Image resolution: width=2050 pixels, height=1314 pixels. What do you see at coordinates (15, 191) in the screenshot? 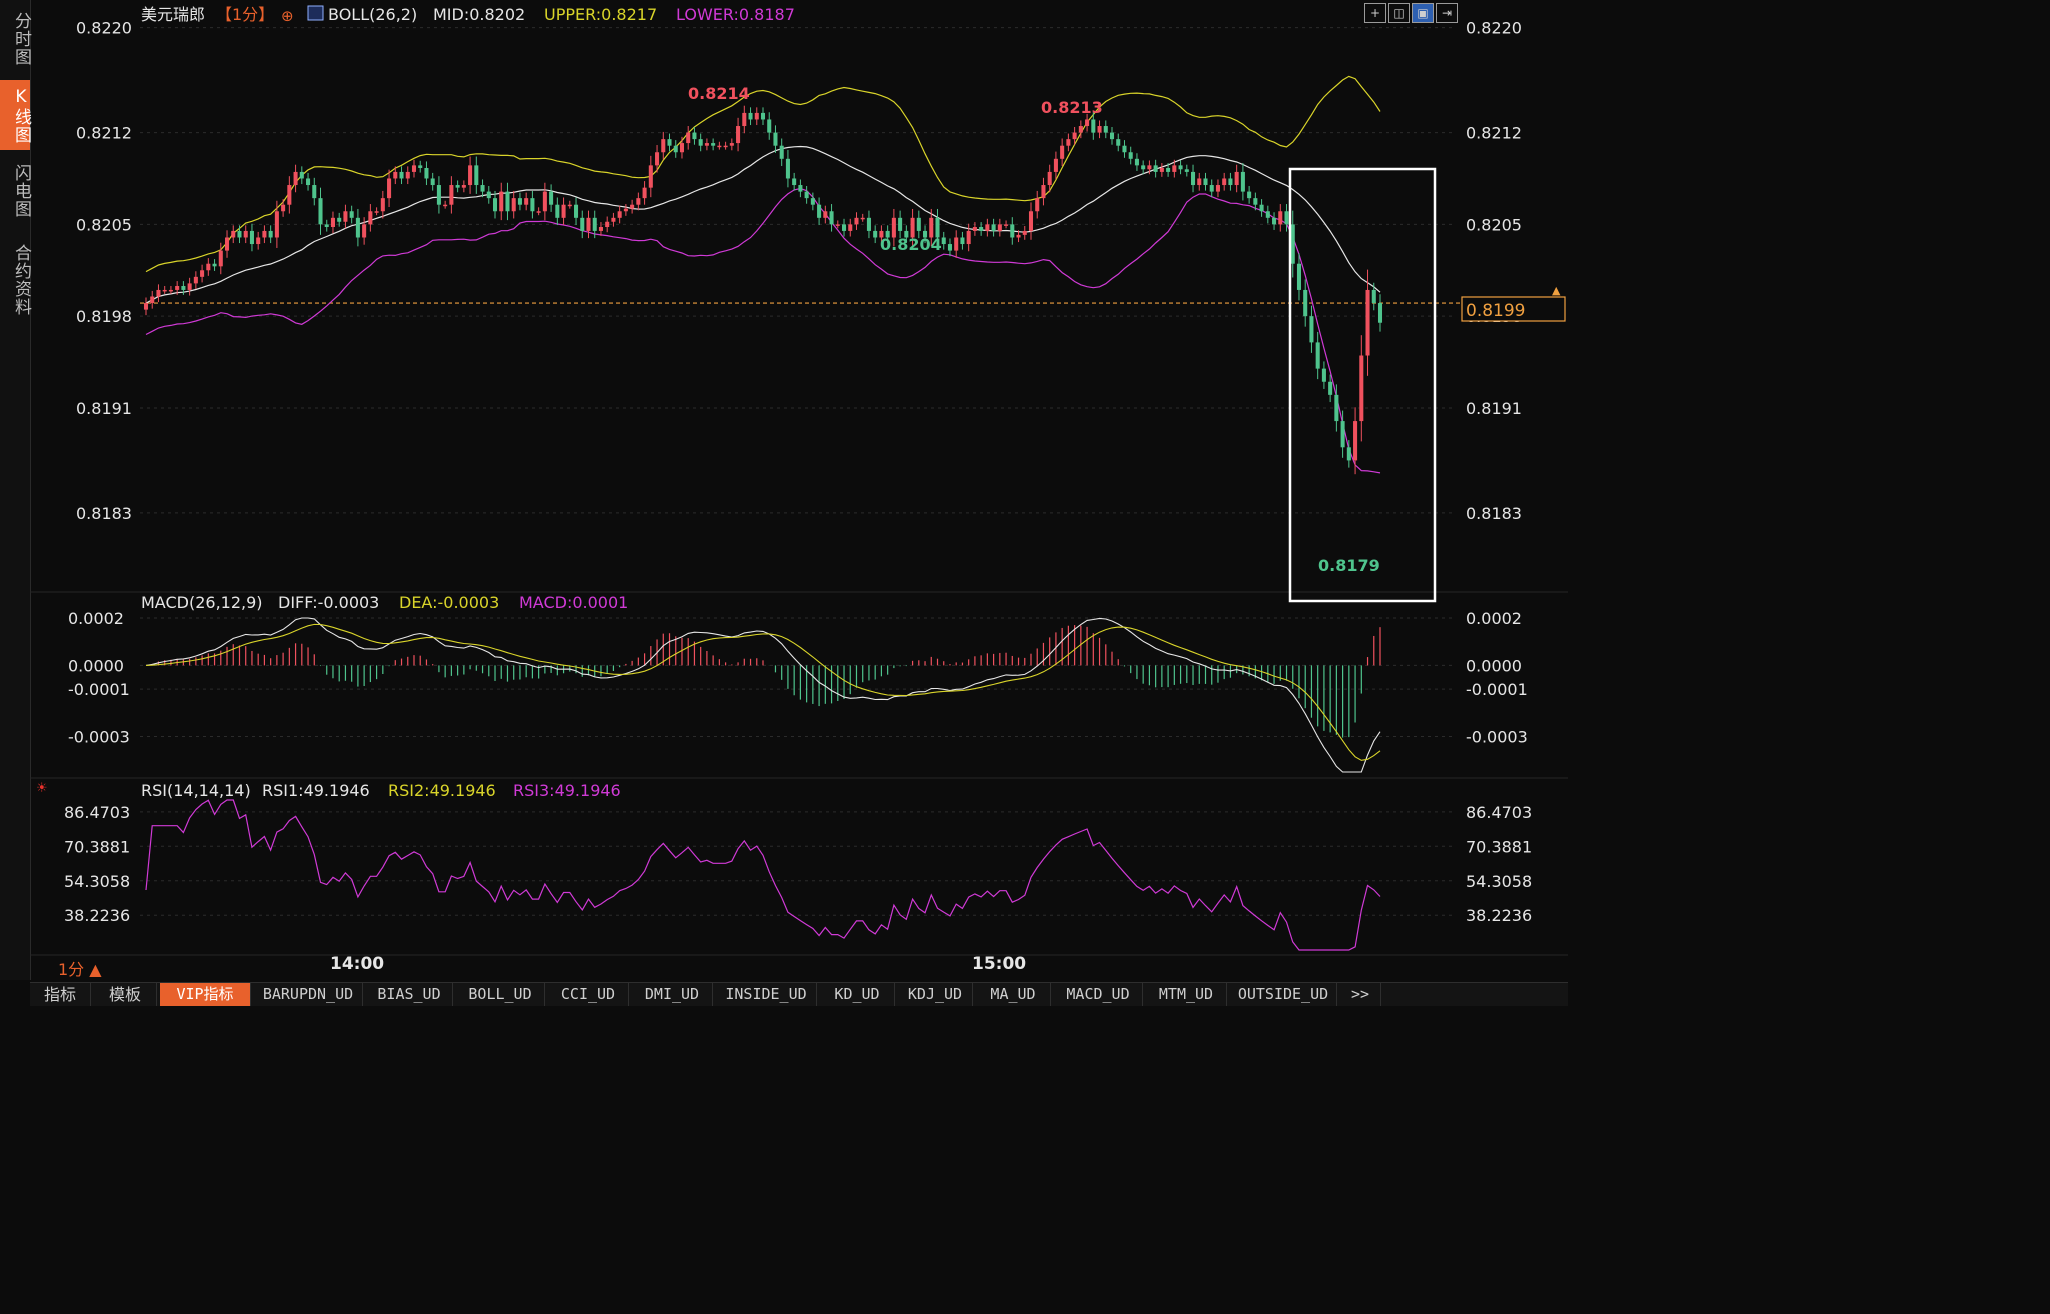
I see `tab-flash-chart: 闪电图` at bounding box center [15, 191].